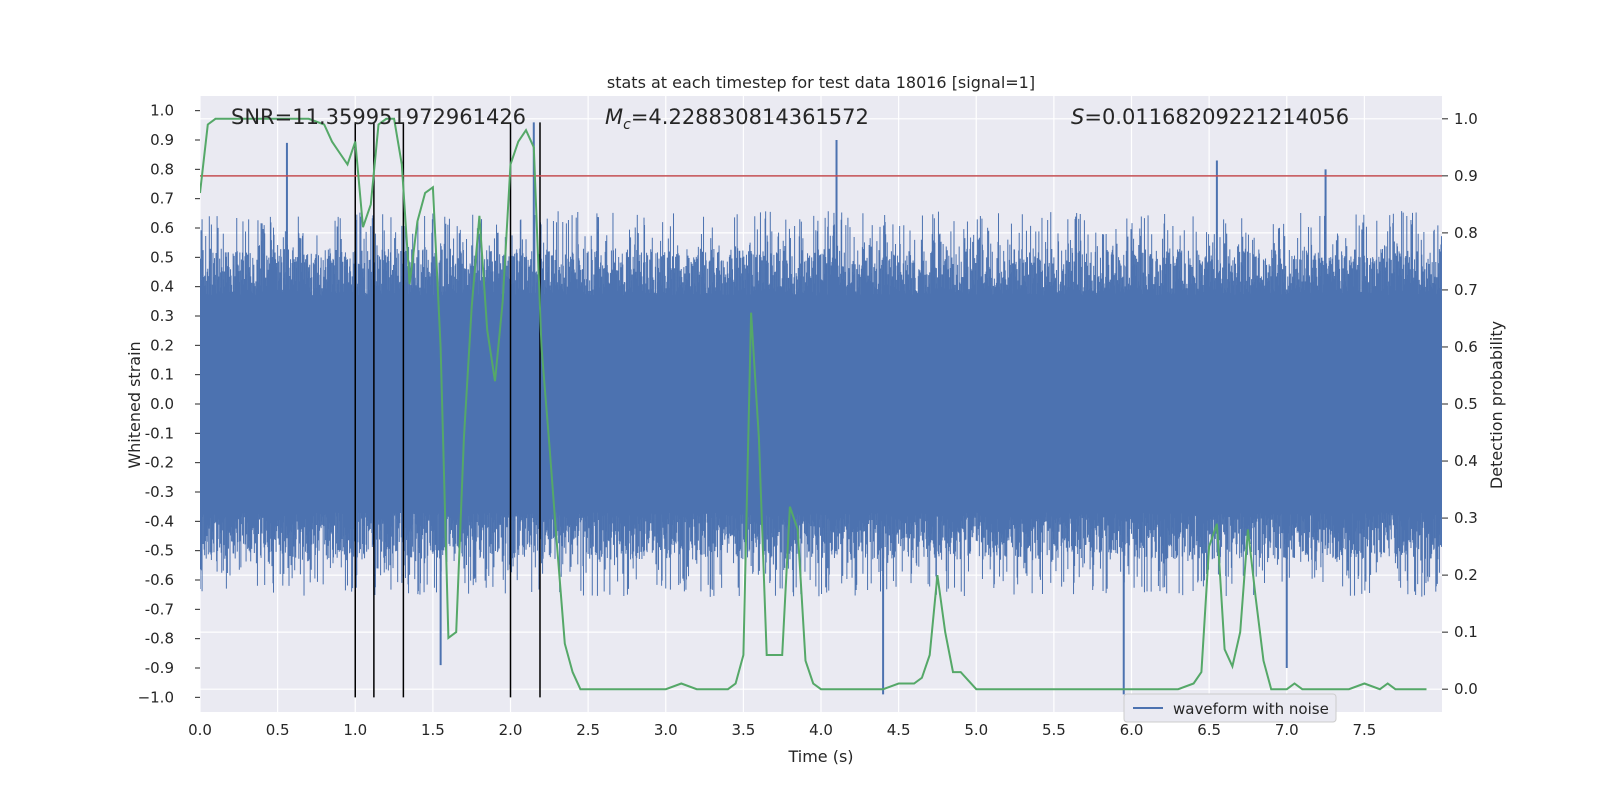  What do you see at coordinates (162, 404) in the screenshot?
I see `y-tick-label: 0.0` at bounding box center [162, 404].